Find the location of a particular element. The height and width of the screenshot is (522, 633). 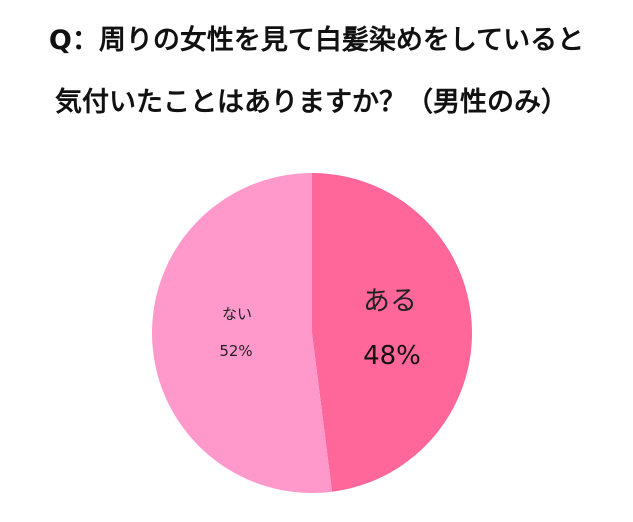

chart-title-line-2: 気付いたことはありますか？（男性のみ） is located at coordinates (311, 102).